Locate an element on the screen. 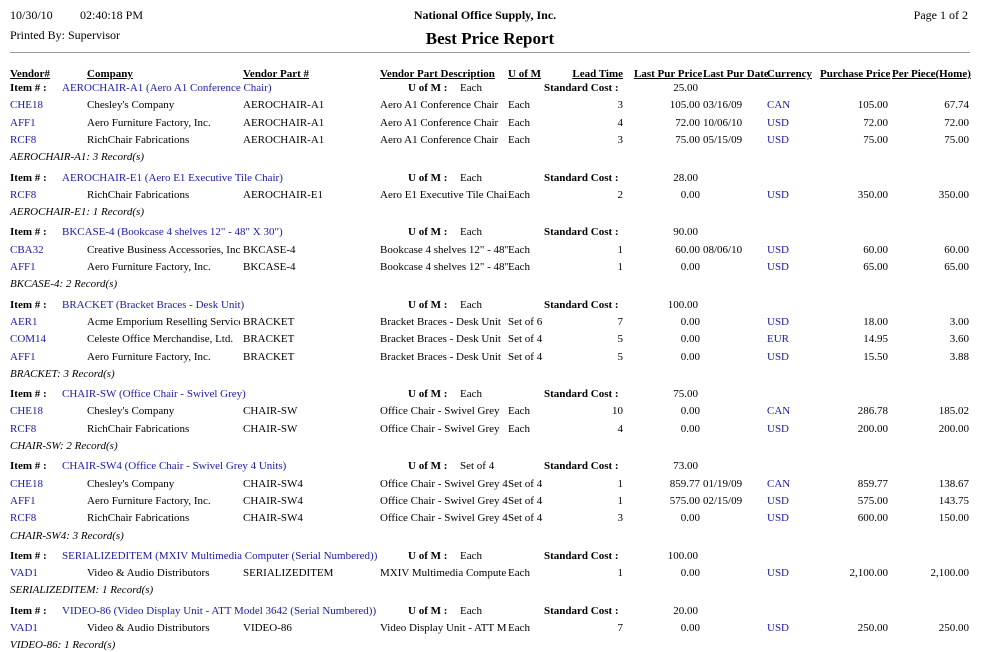 This screenshot has height=652, width=984. per-piece-price: 150.00 is located at coordinates (953, 518).